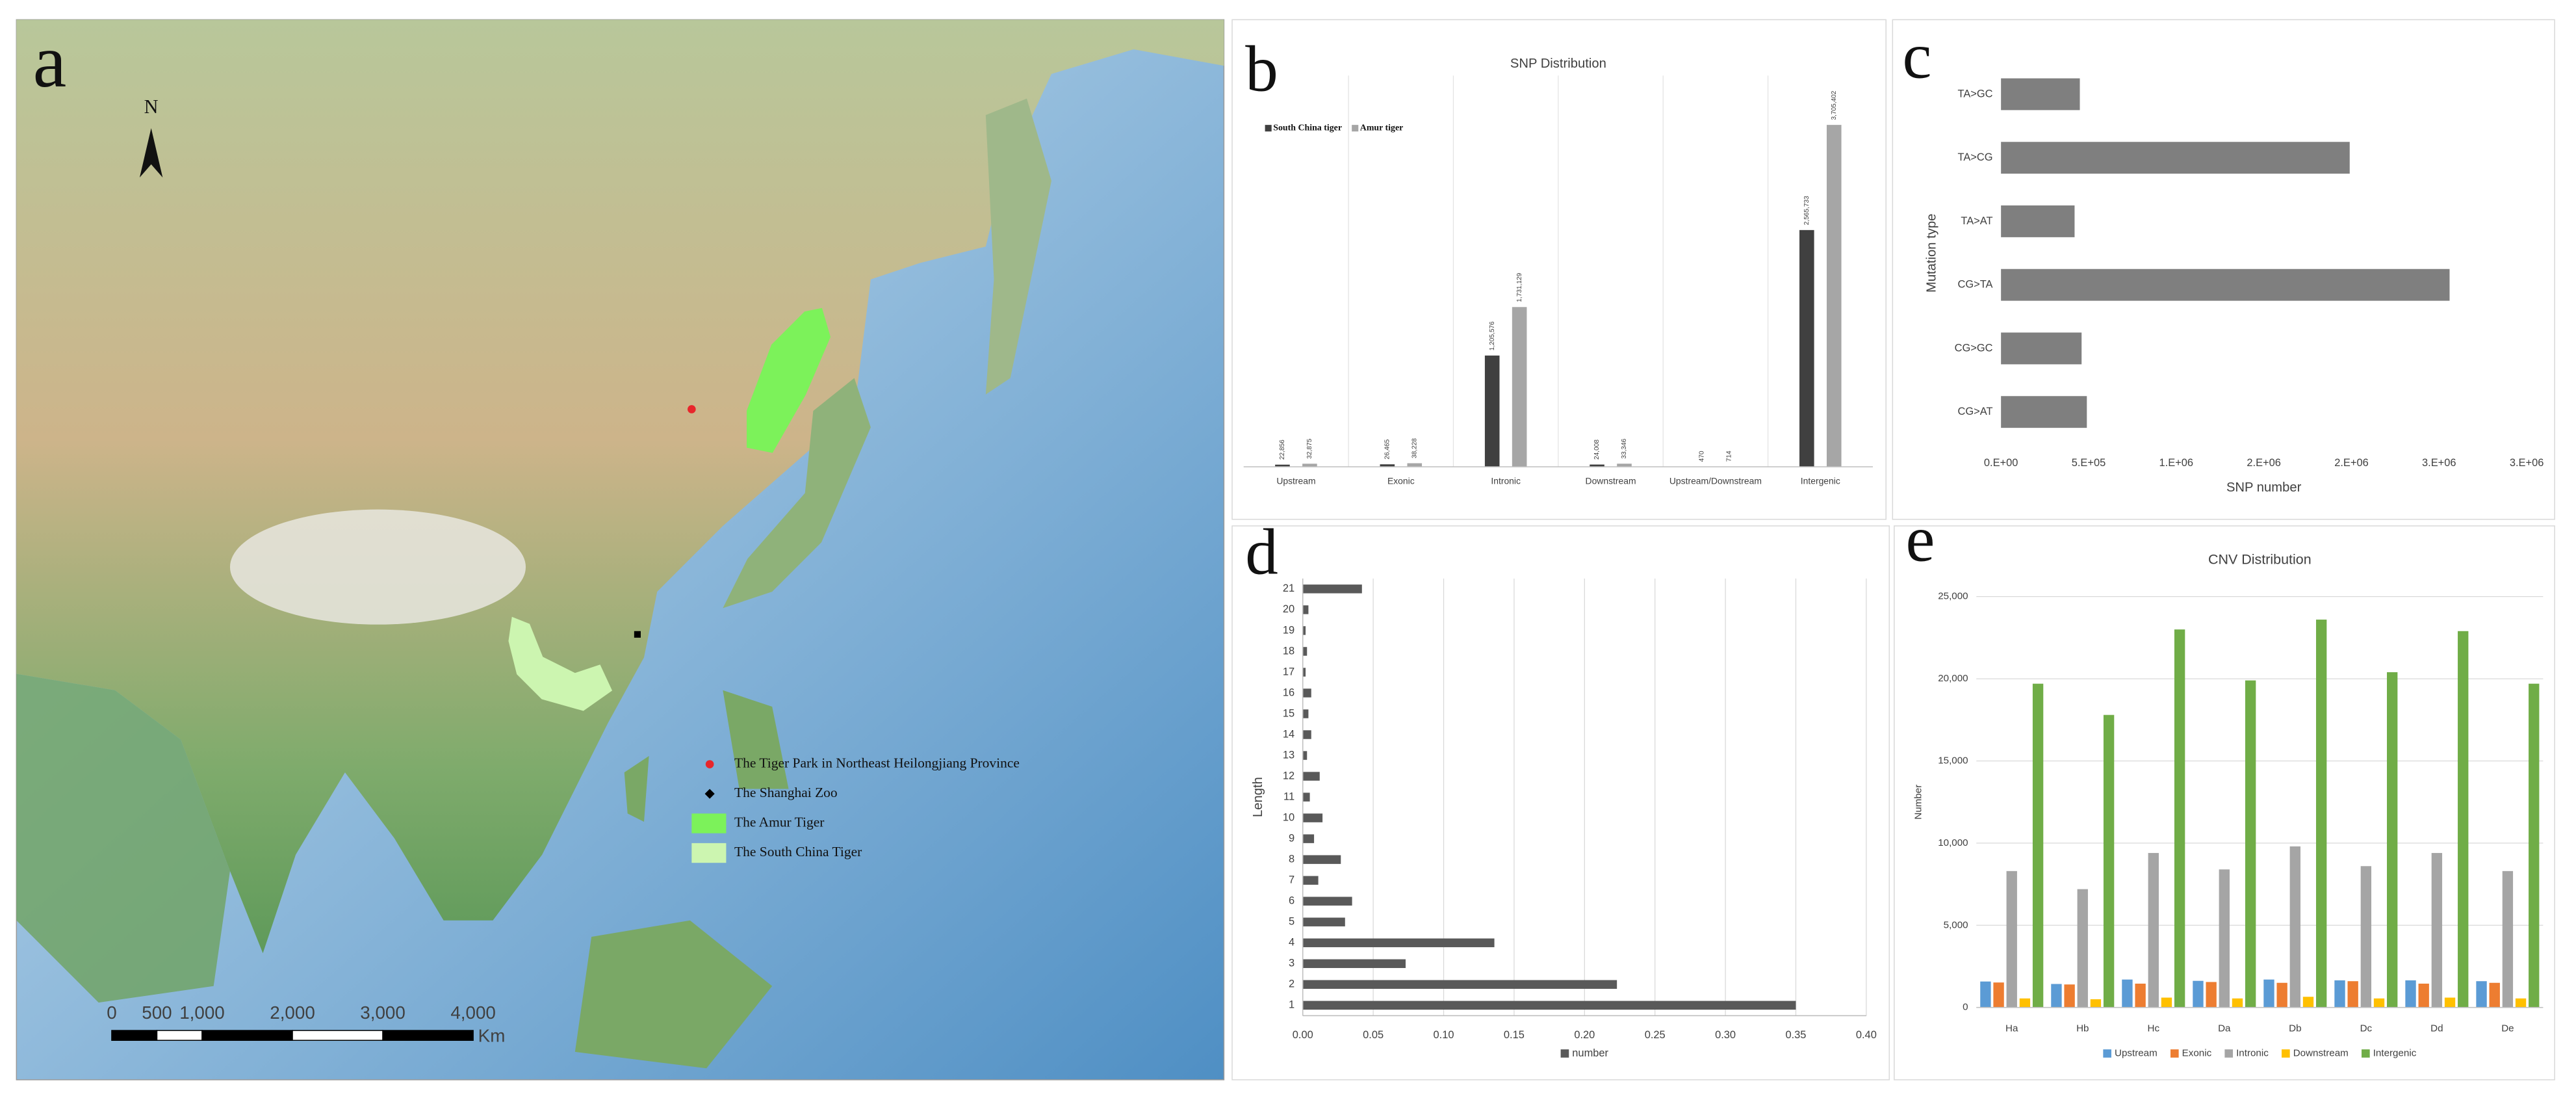 Image resolution: width=2576 pixels, height=1100 pixels. What do you see at coordinates (1288, 588) in the screenshot?
I see `y-tick-label: 21` at bounding box center [1288, 588].